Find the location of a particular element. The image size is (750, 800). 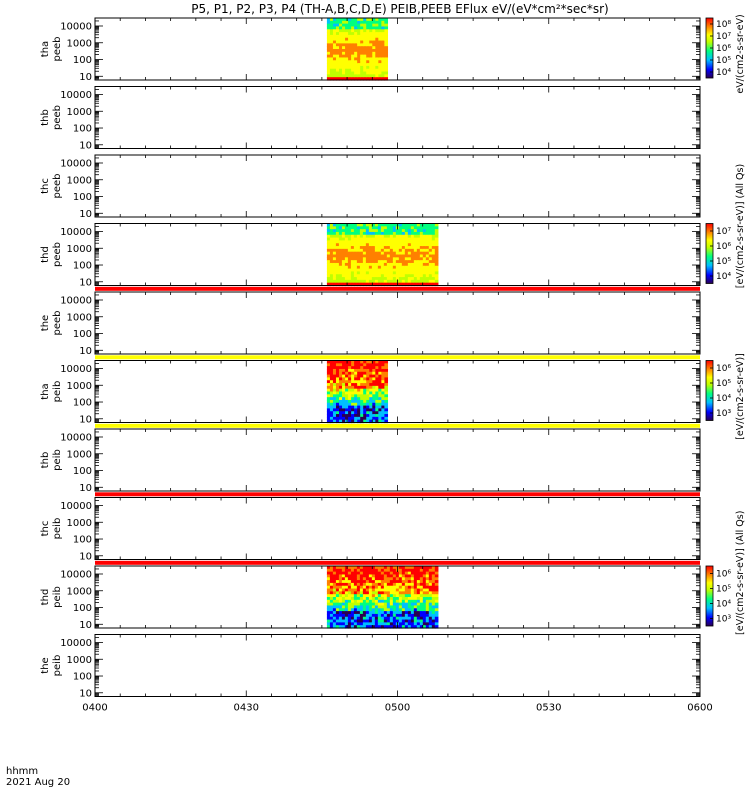

panel-frame is located at coordinates (397, 49).